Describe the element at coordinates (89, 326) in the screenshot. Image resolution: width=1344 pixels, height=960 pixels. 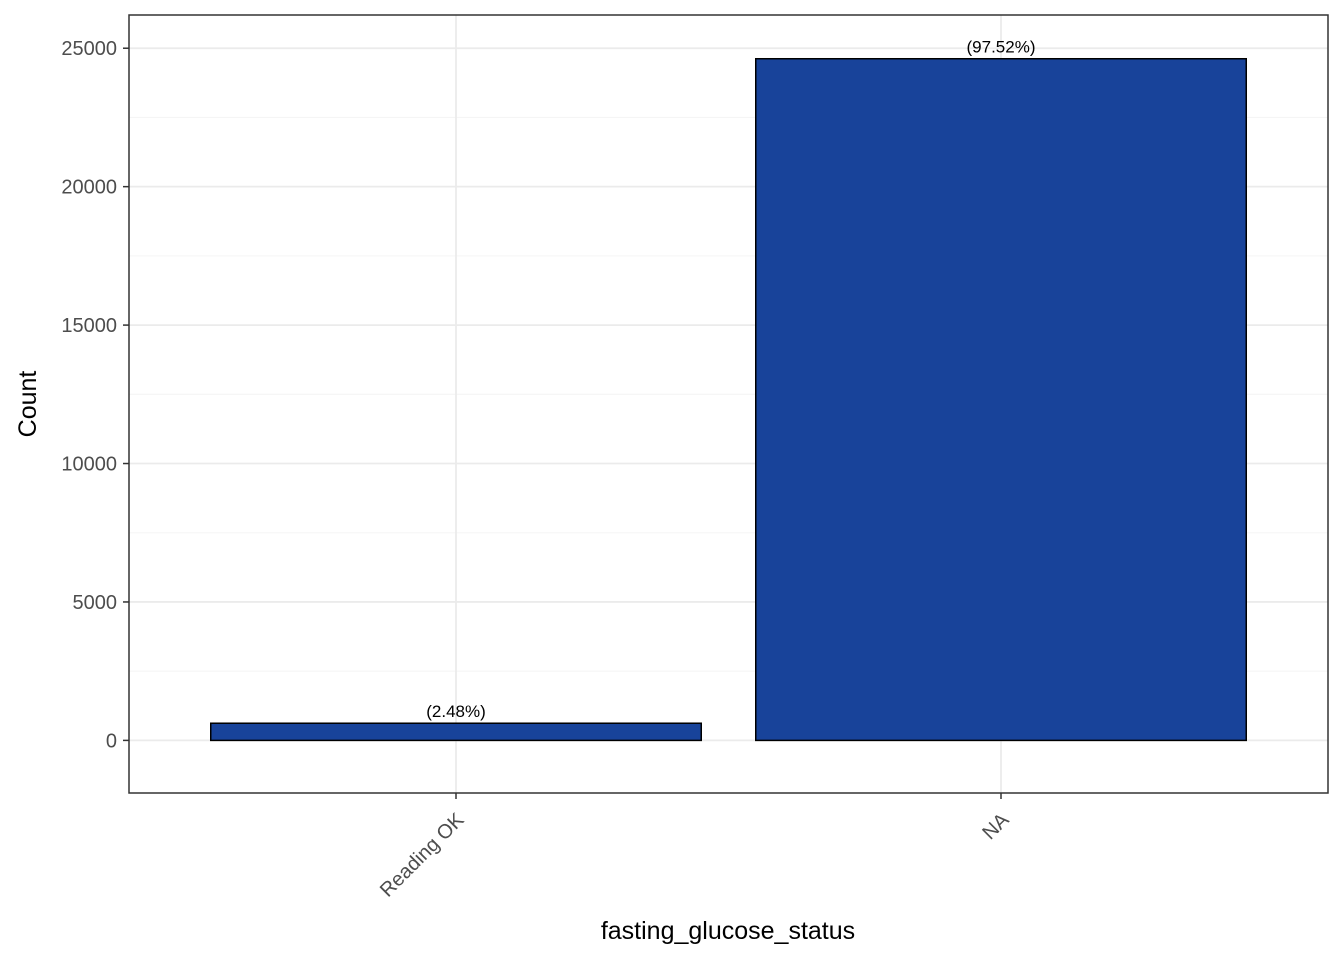
I see `y-tick-label: 15000` at that location.